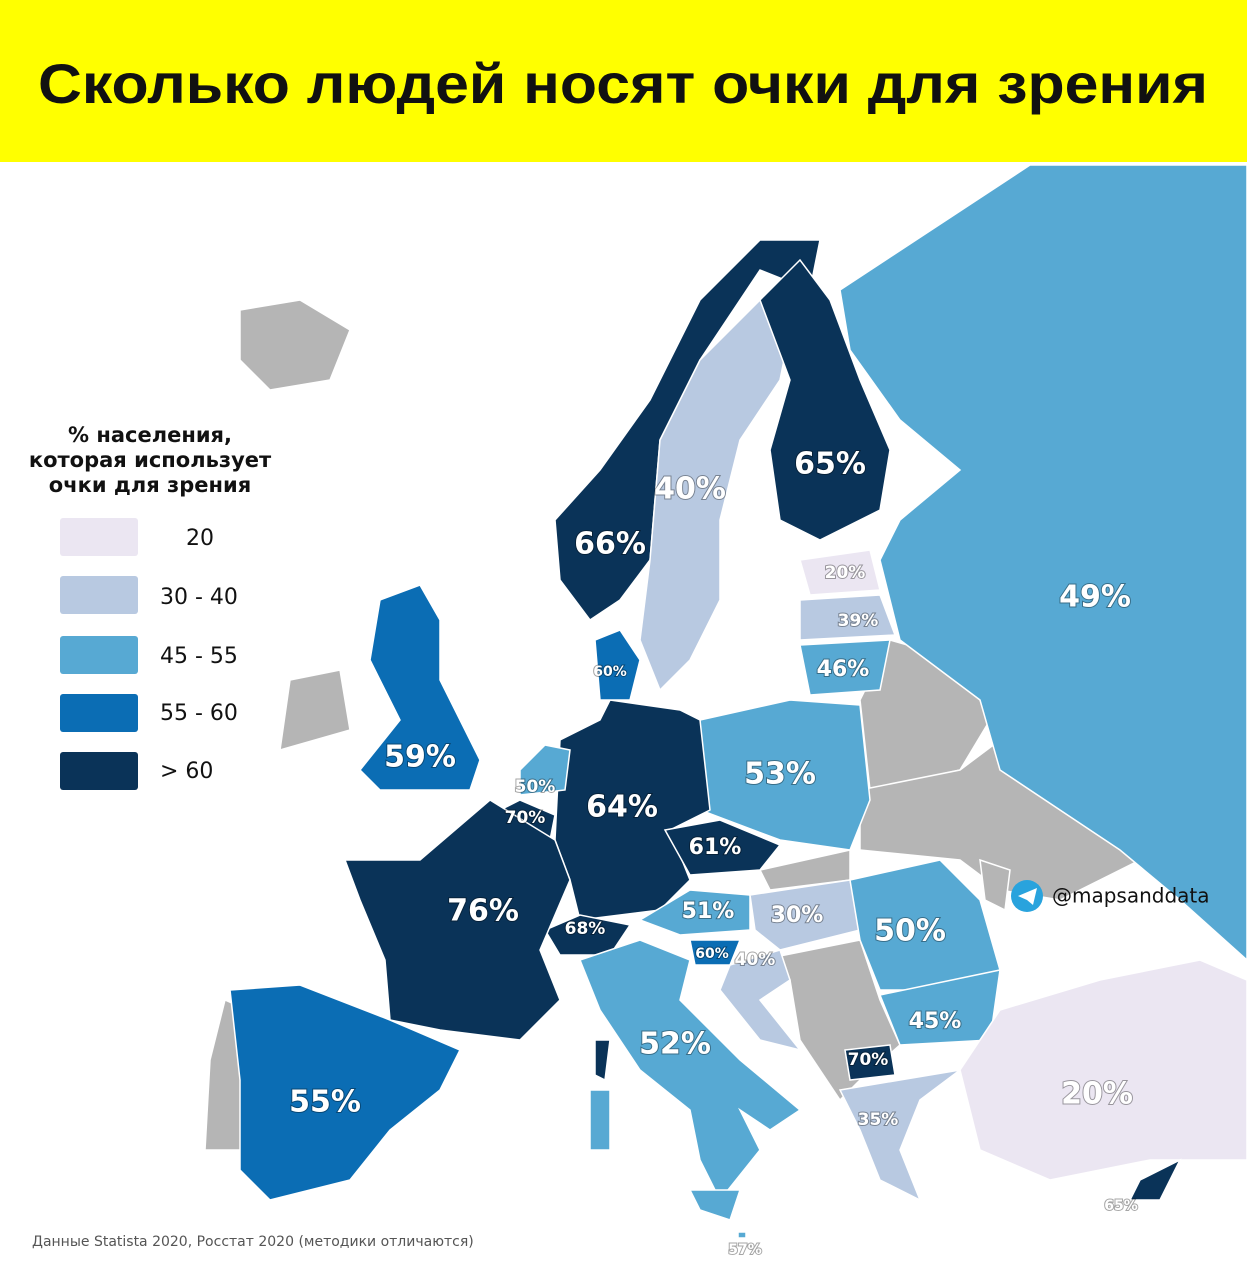 This screenshot has width=1247, height=1280. Describe the element at coordinates (585, 929) in the screenshot. I see `region-label: 68%` at that location.